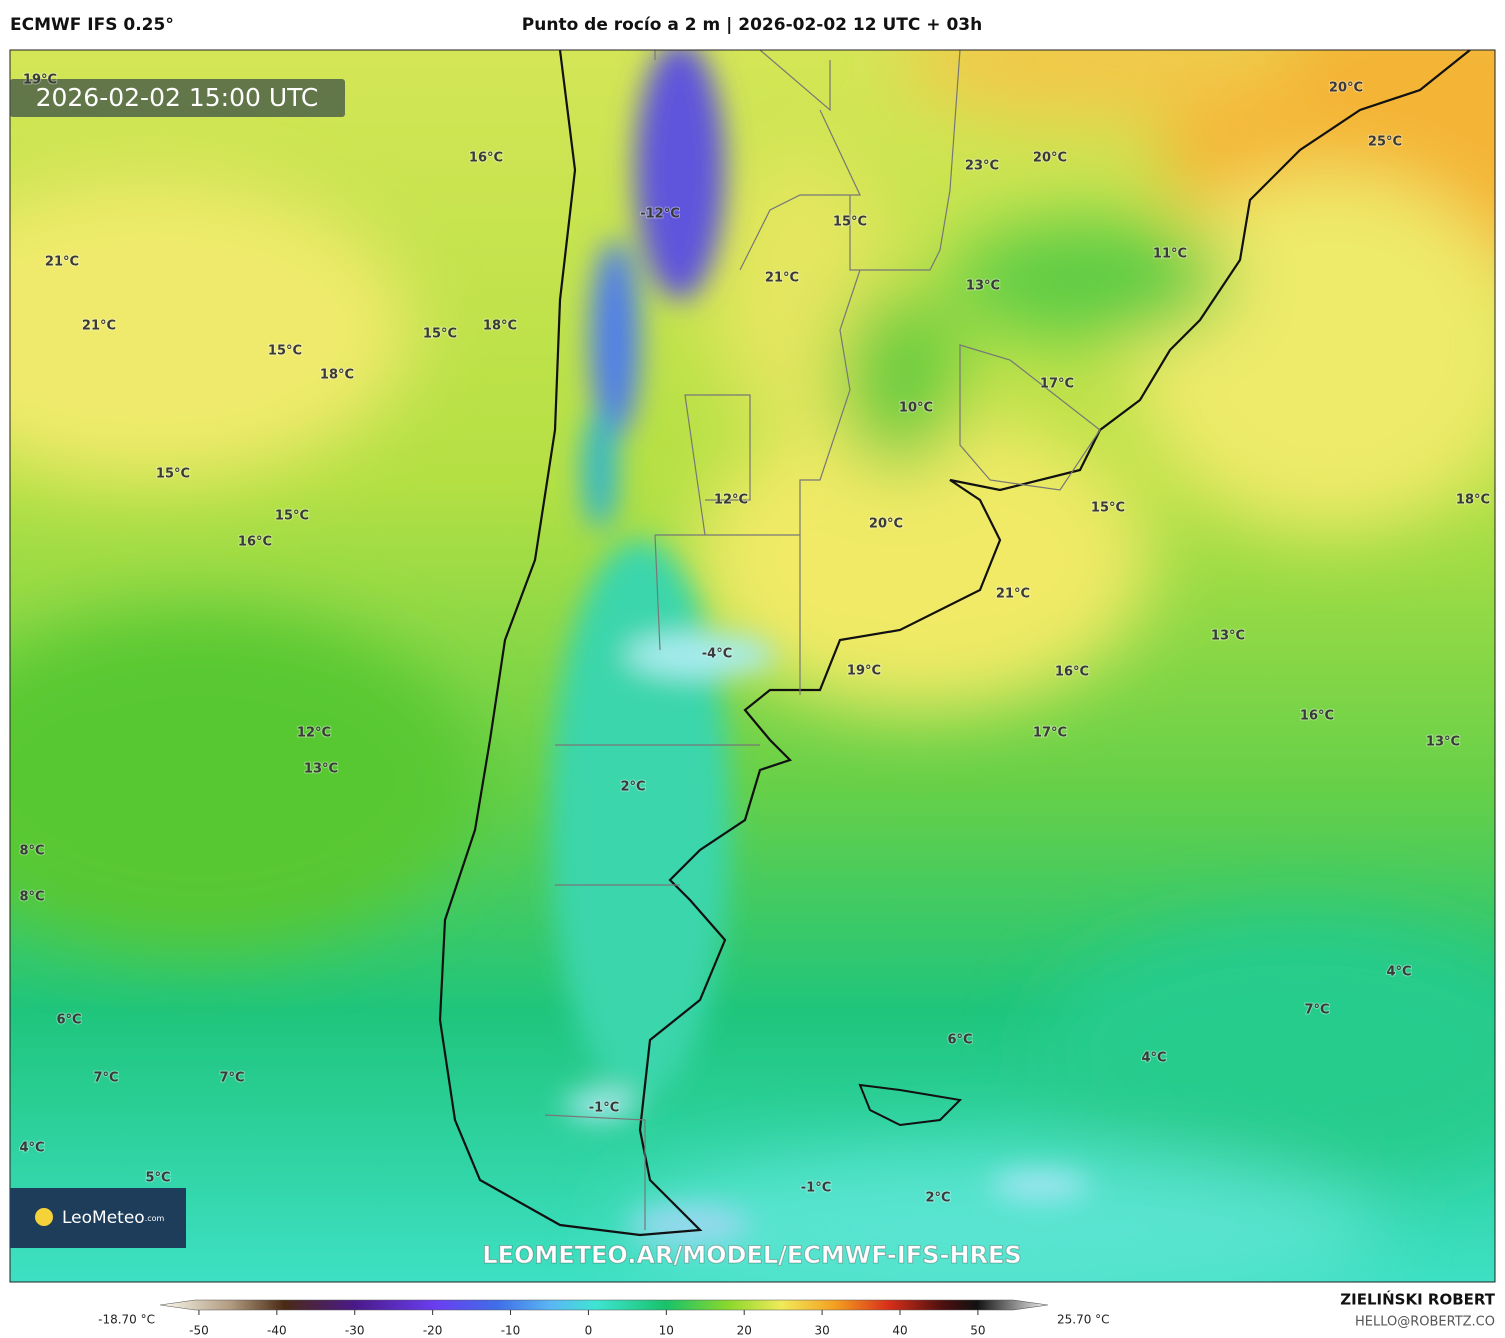  Describe the element at coordinates (821, 1331) in the screenshot. I see `colorbar-tick-label: 30` at that location.